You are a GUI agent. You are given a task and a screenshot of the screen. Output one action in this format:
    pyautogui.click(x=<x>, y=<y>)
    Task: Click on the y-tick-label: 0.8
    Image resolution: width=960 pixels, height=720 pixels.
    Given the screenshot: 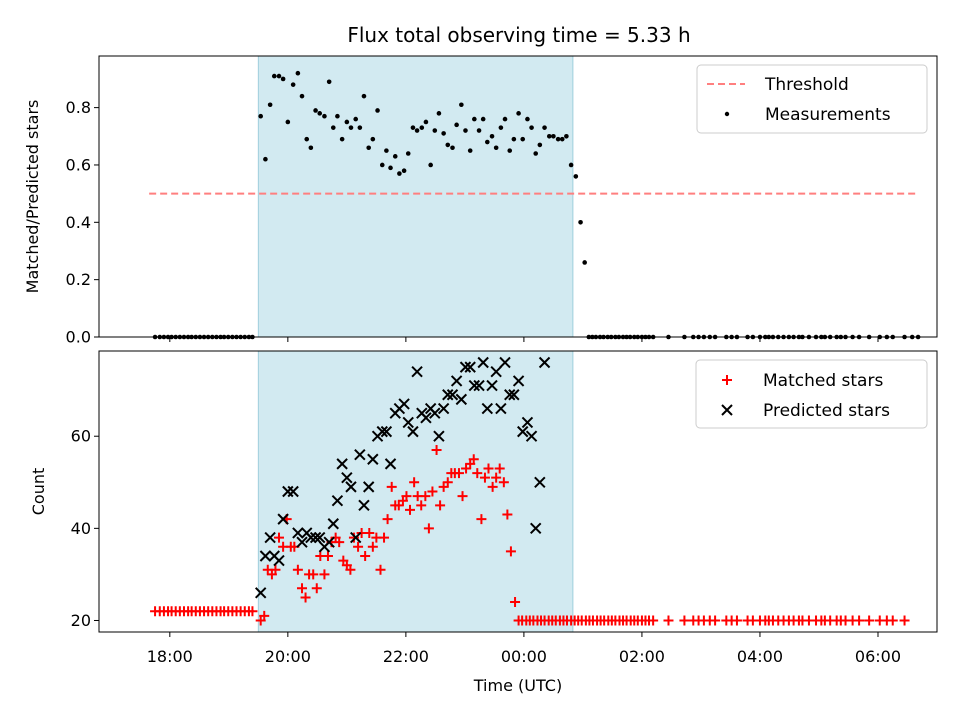 What is the action you would take?
    pyautogui.click(x=78, y=107)
    